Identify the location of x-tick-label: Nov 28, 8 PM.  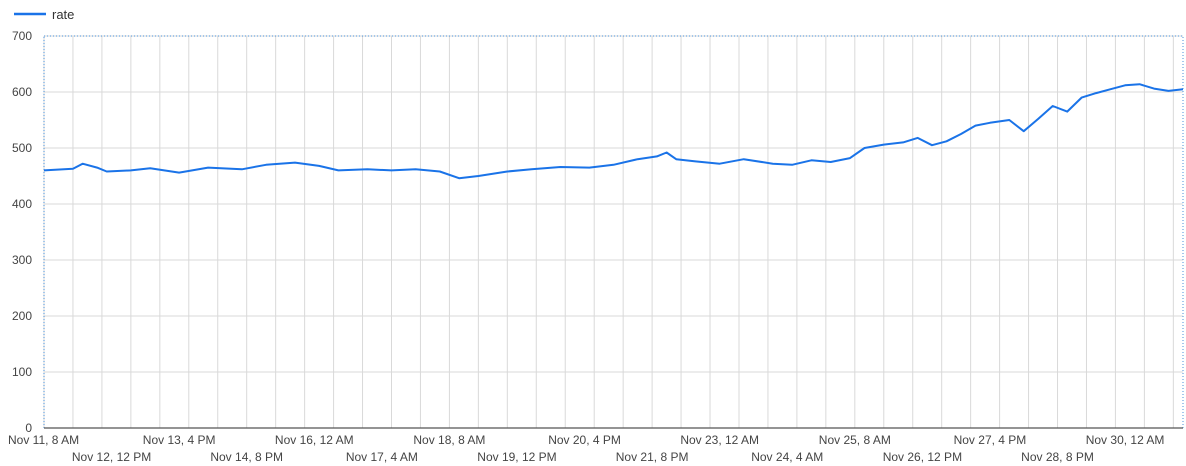
(1057, 457).